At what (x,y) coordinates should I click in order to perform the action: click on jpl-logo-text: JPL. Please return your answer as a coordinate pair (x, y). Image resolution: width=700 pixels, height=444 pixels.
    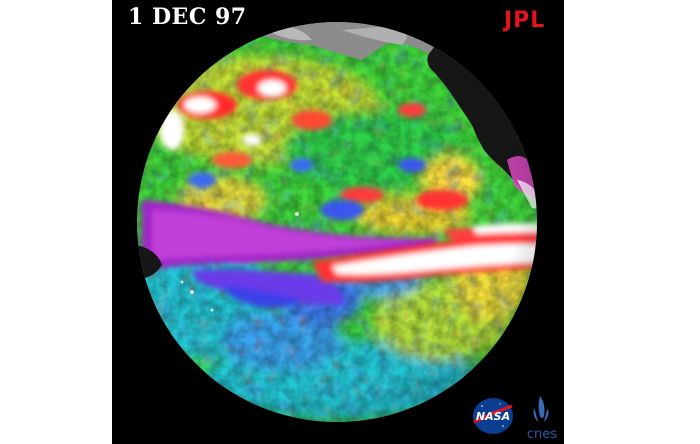
    Looking at the image, I should click on (525, 20).